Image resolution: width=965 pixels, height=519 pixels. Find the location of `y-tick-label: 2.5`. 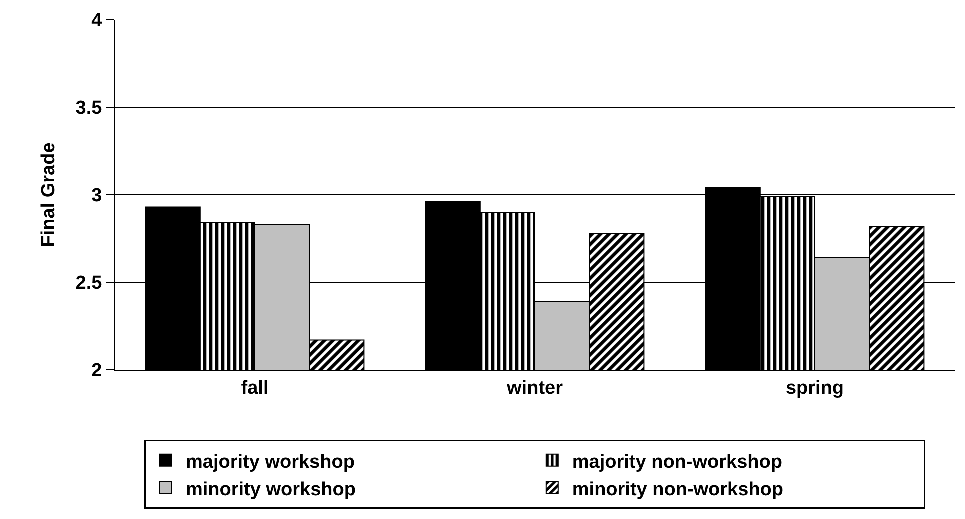

y-tick-label: 2.5 is located at coordinates (89, 283).